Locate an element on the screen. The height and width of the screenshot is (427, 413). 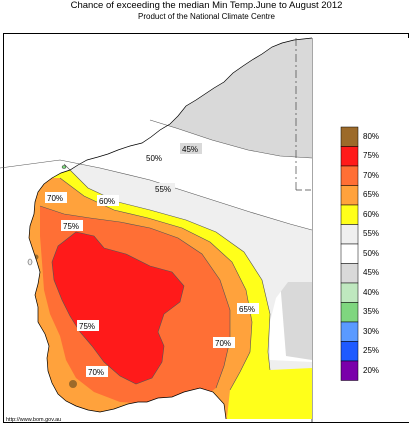
legend-label: 50% is located at coordinates (371, 253).